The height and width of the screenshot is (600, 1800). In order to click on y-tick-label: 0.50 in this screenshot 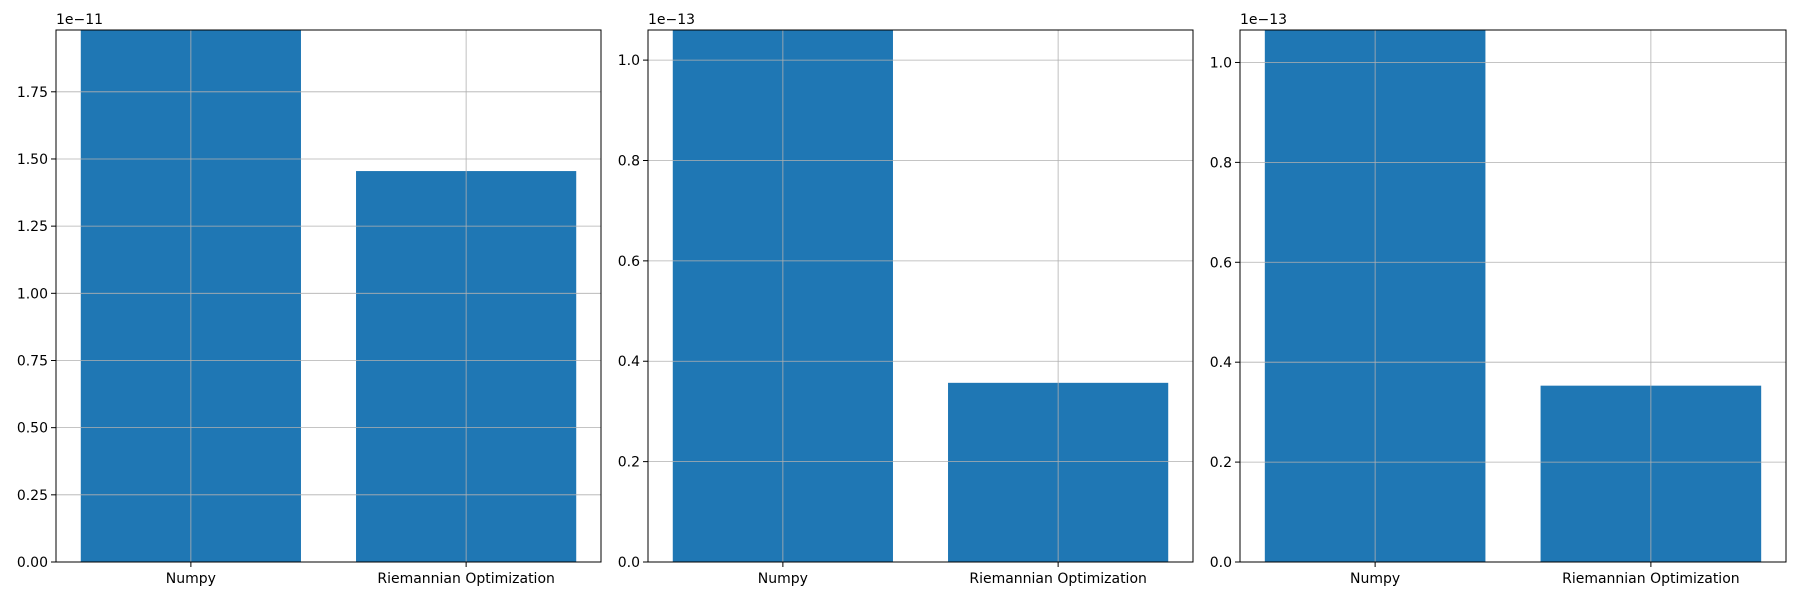, I will do `click(32, 429)`.